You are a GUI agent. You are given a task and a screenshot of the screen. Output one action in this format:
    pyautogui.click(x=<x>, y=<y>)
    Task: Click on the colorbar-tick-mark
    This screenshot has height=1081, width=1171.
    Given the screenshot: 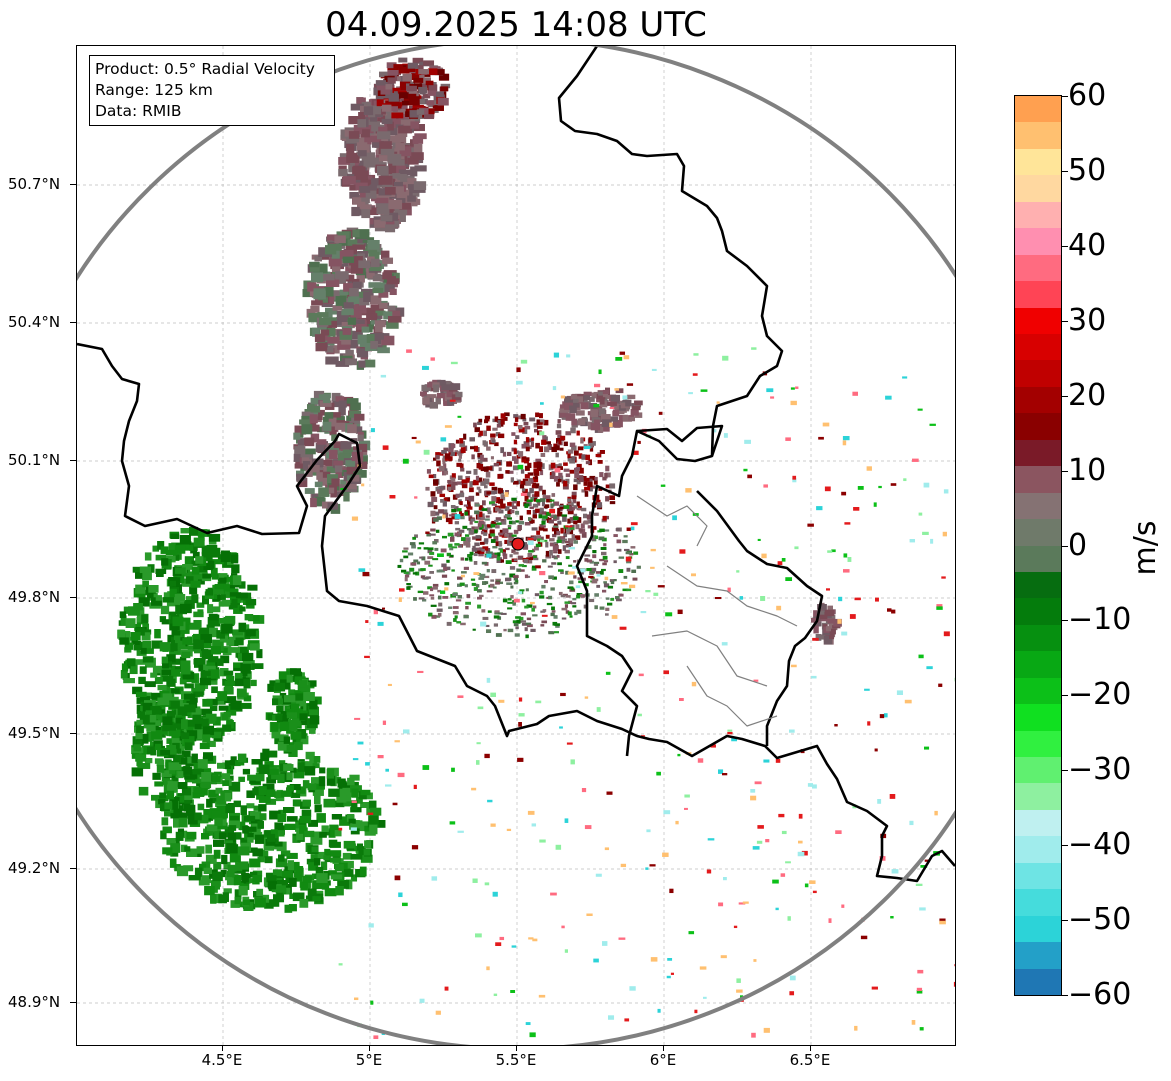 What is the action you would take?
    pyautogui.click(x=1065, y=921)
    